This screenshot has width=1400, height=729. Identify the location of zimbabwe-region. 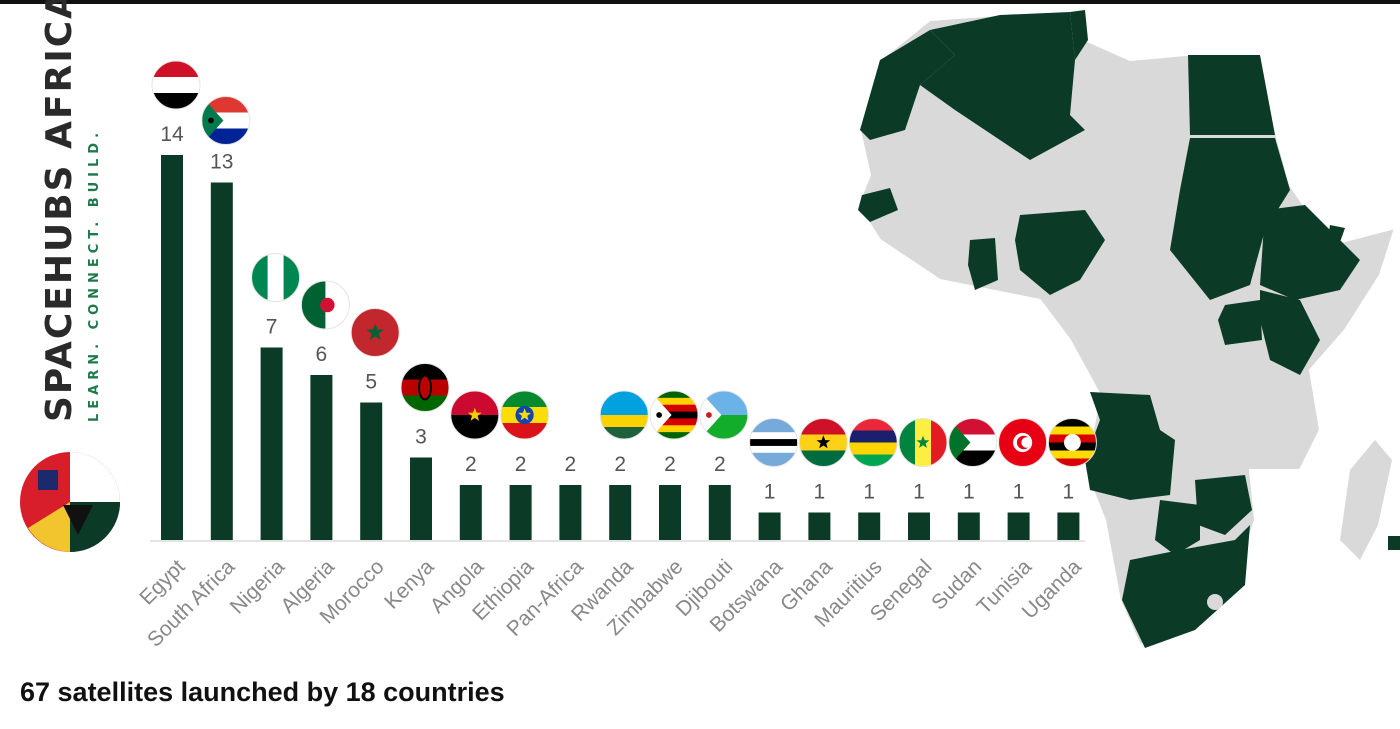
(1223, 505).